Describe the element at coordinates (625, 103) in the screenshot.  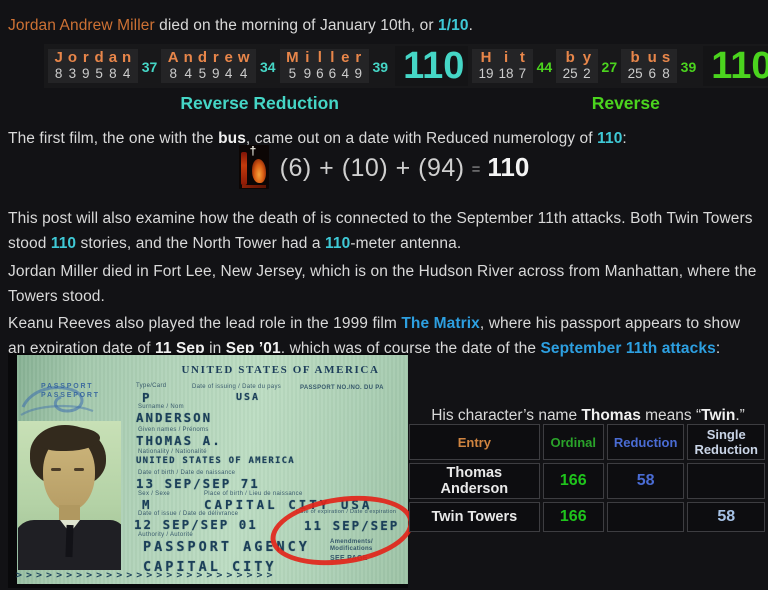
I see `cipher-label-reverse: Reverse` at that location.